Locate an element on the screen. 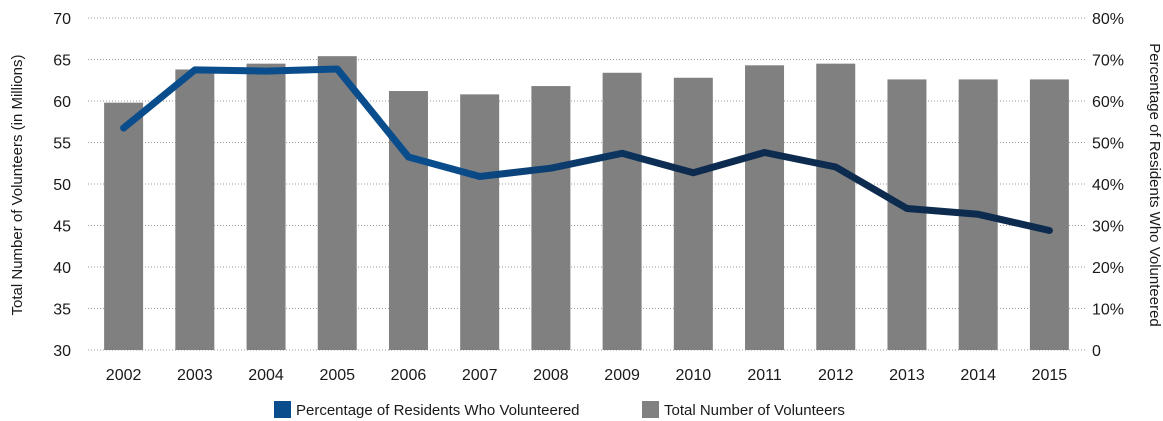 This screenshot has width=1163, height=421. bar-2005 is located at coordinates (337, 203).